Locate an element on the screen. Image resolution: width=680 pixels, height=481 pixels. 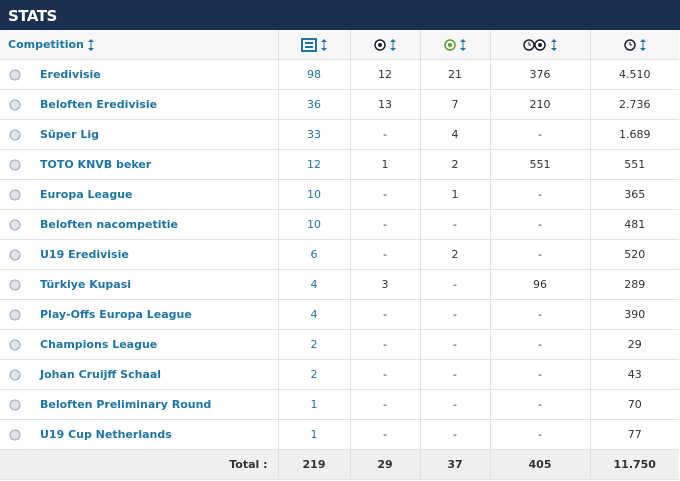
competition-row: Süper Lig 33-4-1.689 is located at coordinates (339, 134).